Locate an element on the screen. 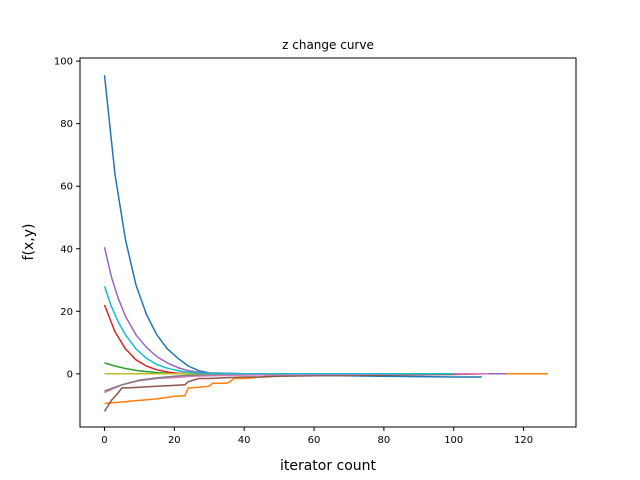  x-tick-label: 20 is located at coordinates (174, 440).